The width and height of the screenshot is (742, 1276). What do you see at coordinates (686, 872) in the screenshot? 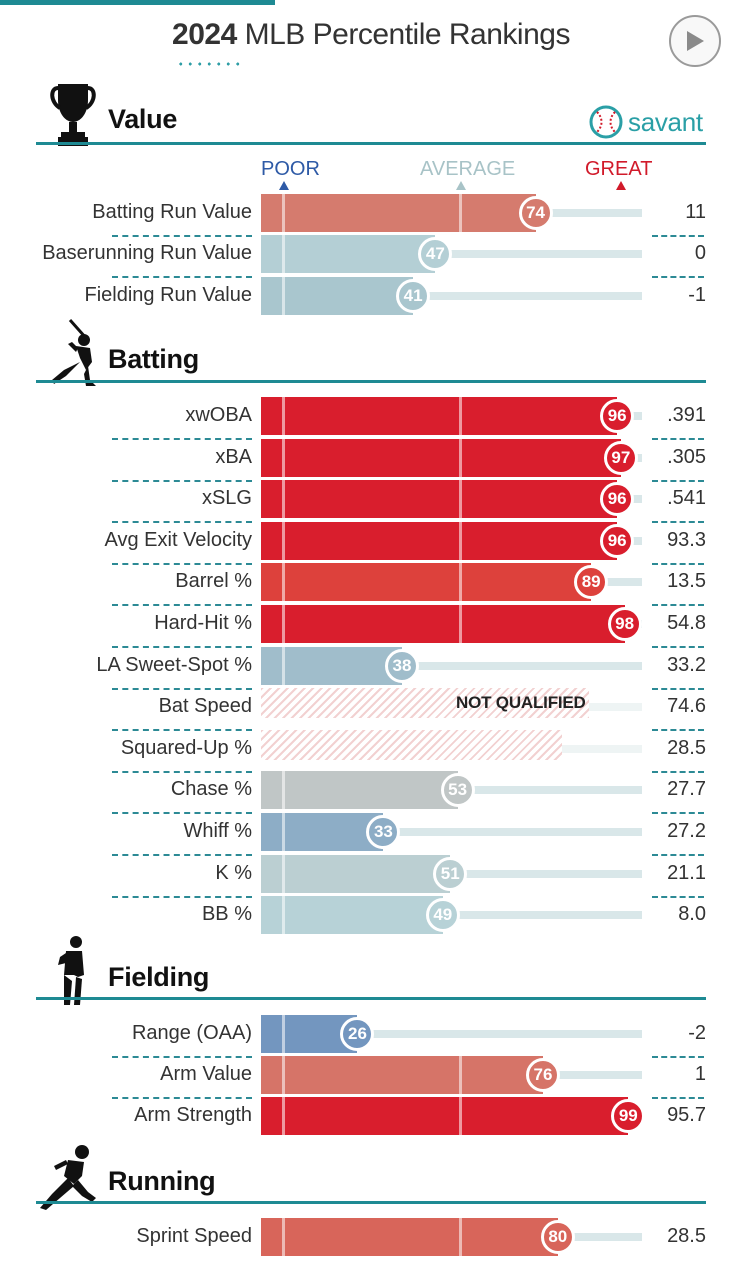
I see `metric-value: 21.1` at bounding box center [686, 872].